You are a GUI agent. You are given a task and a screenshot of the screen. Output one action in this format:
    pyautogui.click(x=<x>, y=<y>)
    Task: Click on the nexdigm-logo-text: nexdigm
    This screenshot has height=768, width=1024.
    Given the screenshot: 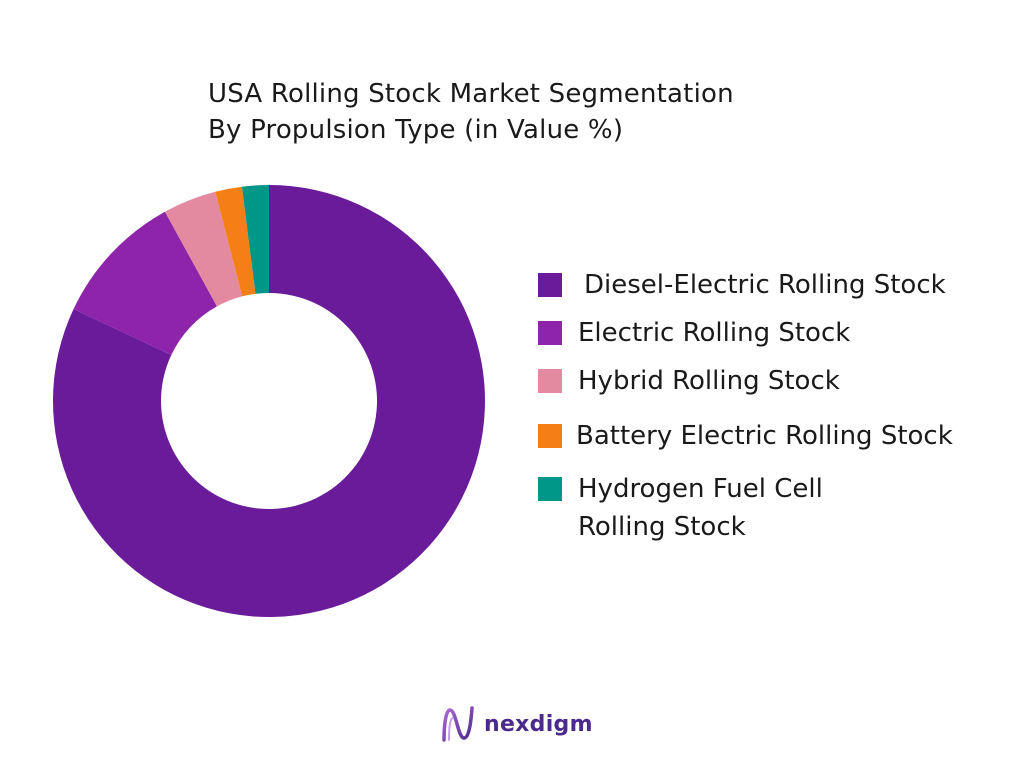 What is the action you would take?
    pyautogui.click(x=538, y=724)
    